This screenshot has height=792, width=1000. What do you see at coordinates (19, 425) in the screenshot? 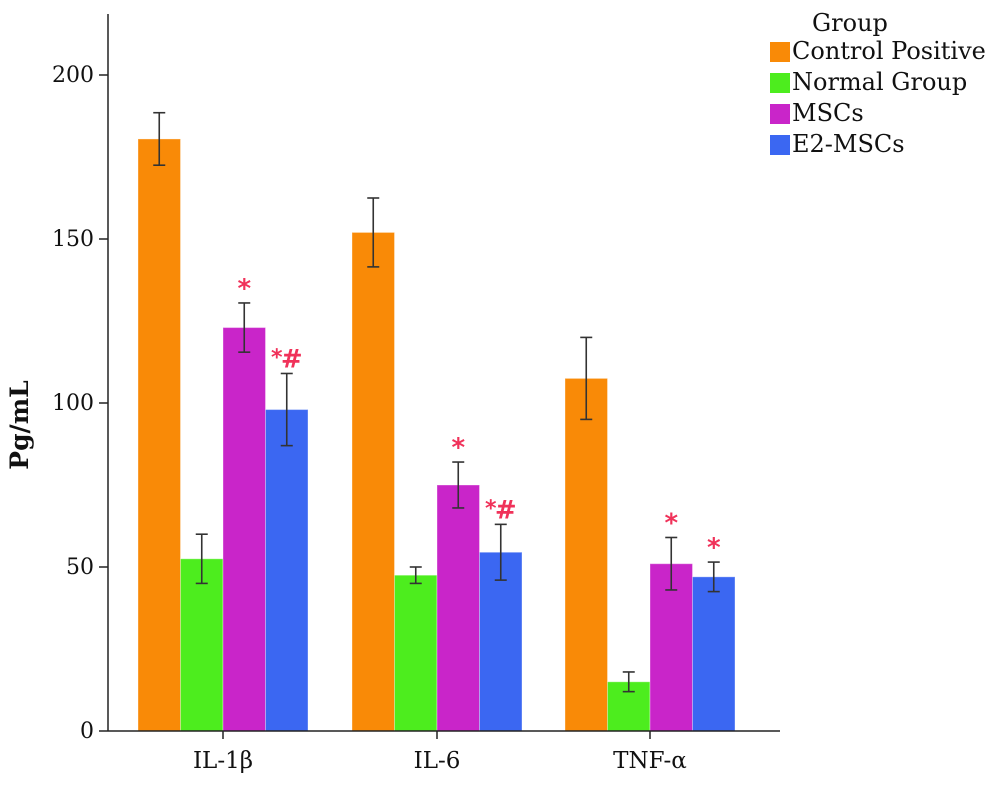
I see `y-axis-label: Pg/mL` at bounding box center [19, 425].